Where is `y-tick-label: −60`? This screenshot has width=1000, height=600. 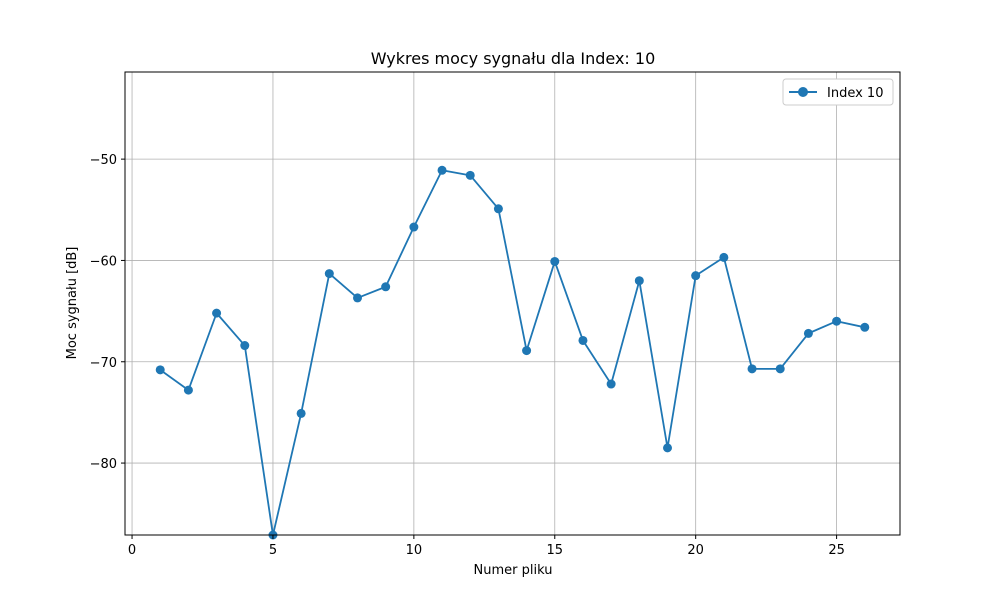 y-tick-label: −60 is located at coordinates (103, 261).